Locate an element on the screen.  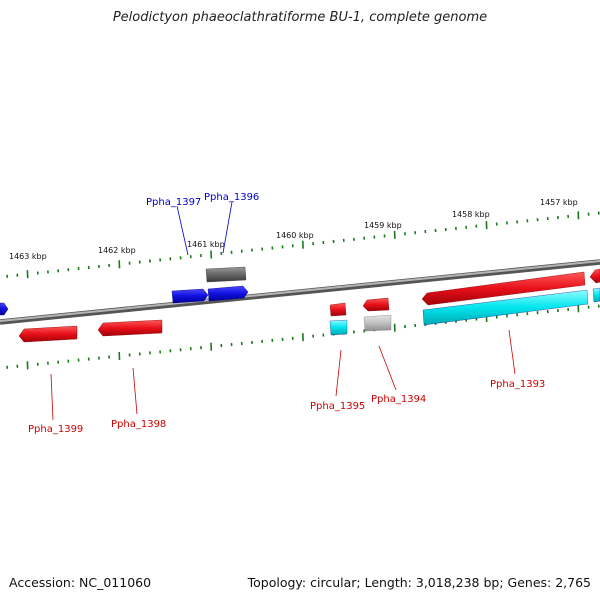
kbp-label: 1459 kbp is located at coordinates (383, 225).